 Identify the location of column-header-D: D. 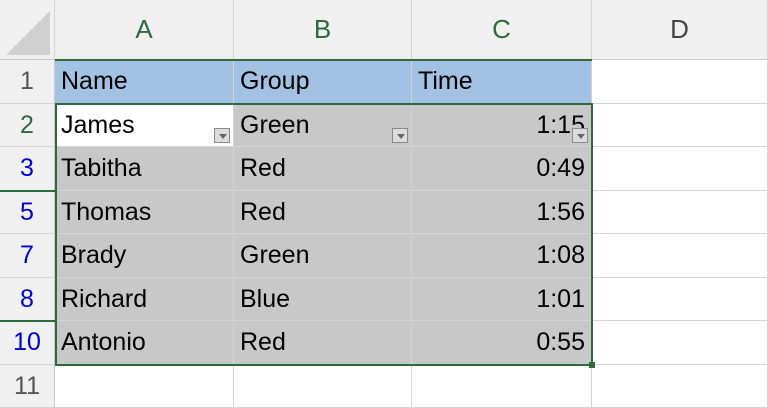
(680, 30).